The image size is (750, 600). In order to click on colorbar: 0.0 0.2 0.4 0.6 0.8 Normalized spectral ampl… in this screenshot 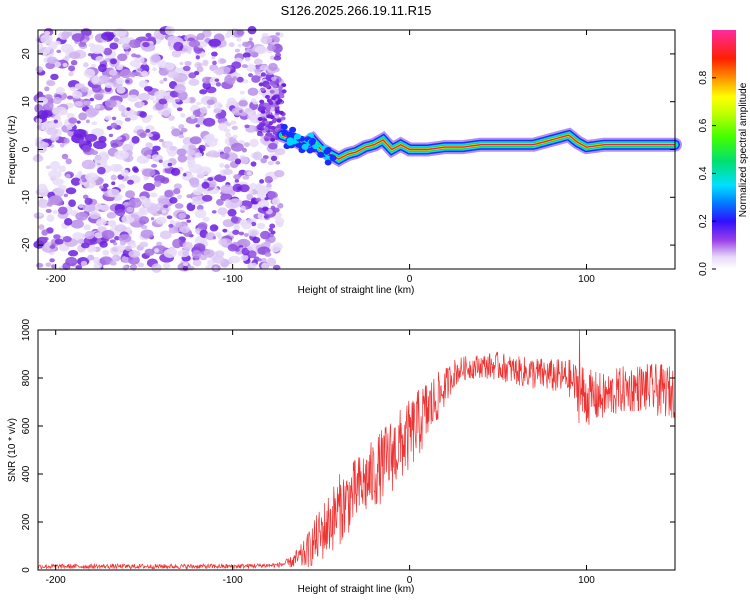, I will do `click(723, 153)`.